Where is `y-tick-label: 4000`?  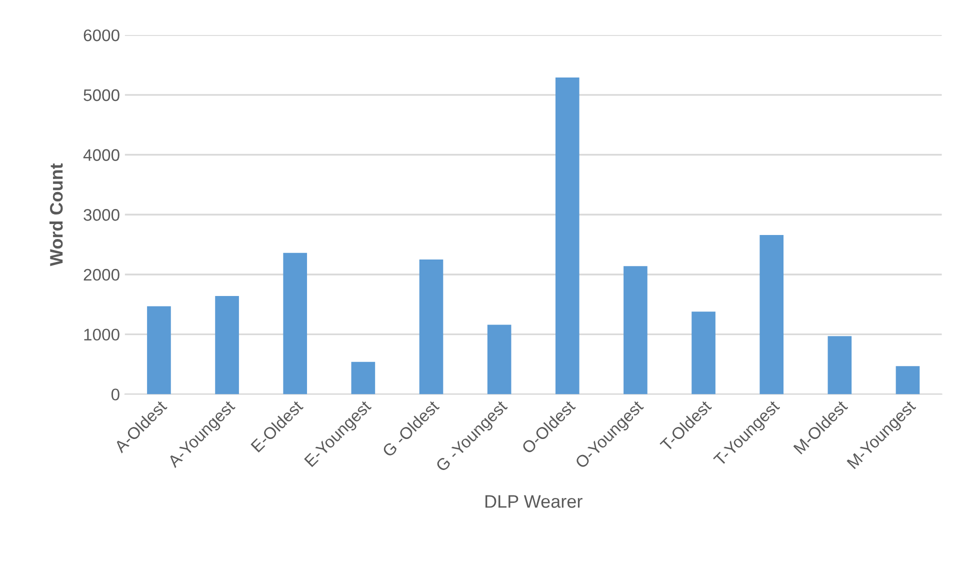 y-tick-label: 4000 is located at coordinates (101, 155).